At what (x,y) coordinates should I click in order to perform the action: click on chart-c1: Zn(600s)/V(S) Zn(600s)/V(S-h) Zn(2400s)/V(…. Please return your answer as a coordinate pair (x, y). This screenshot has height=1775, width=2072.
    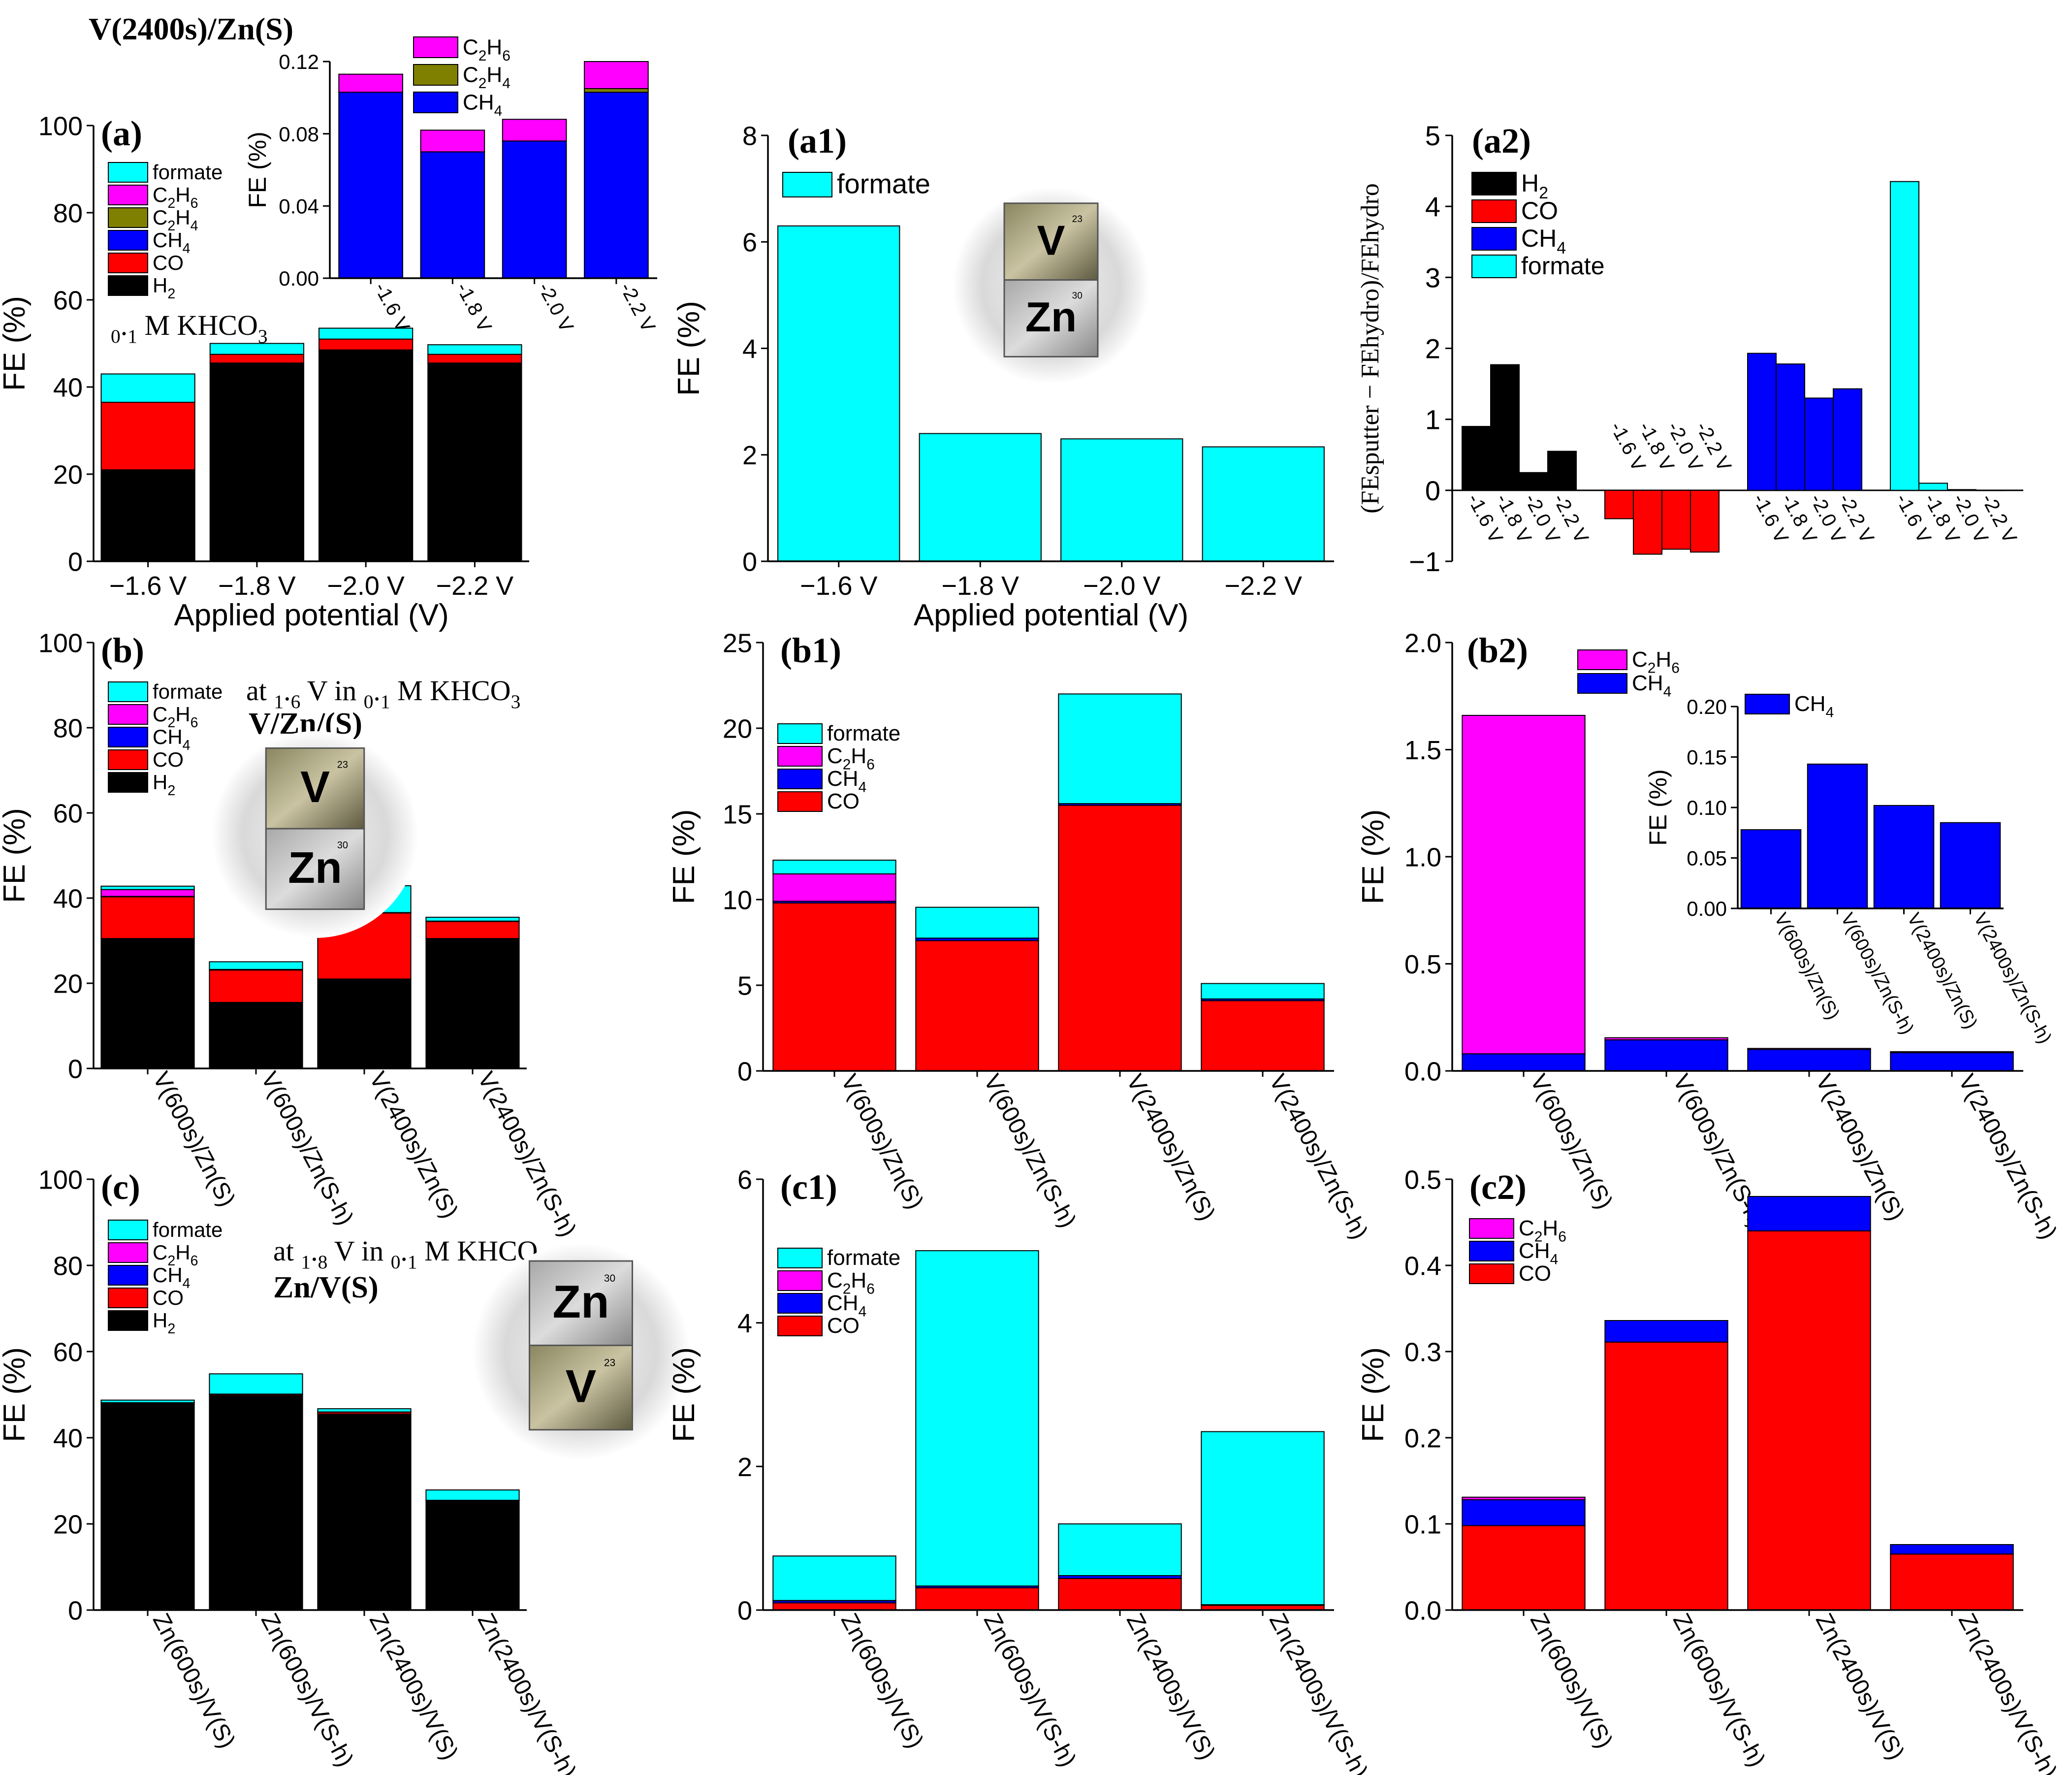
    Looking at the image, I should click on (1020, 1470).